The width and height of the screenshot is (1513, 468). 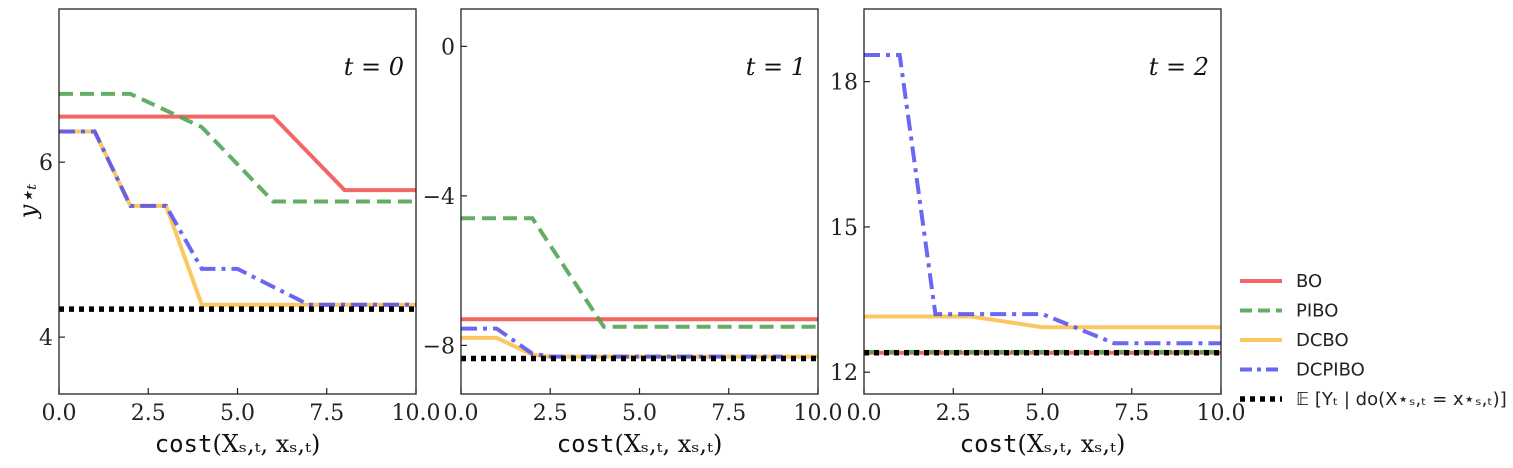 What do you see at coordinates (46, 163) in the screenshot?
I see `y-tick-label: 6` at bounding box center [46, 163].